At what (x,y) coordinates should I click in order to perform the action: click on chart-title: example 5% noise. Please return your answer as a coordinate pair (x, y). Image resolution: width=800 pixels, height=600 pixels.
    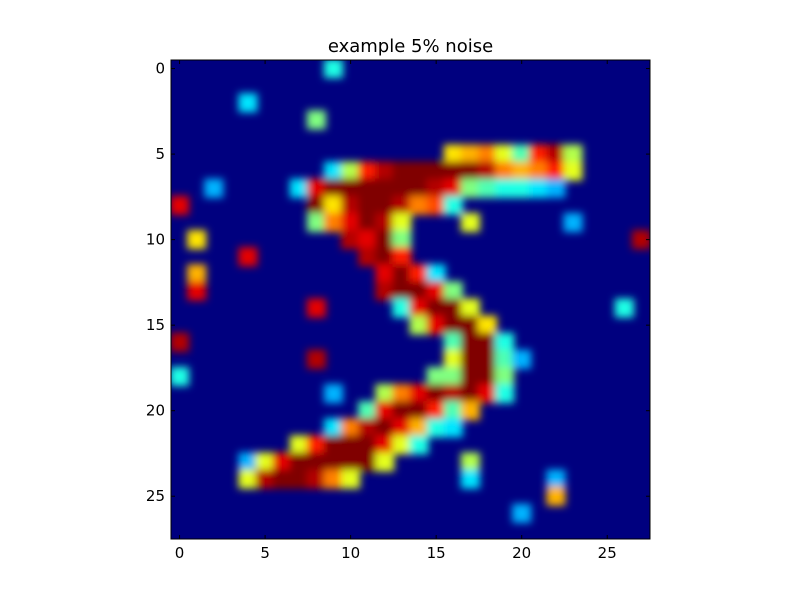
    Looking at the image, I should click on (410, 46).